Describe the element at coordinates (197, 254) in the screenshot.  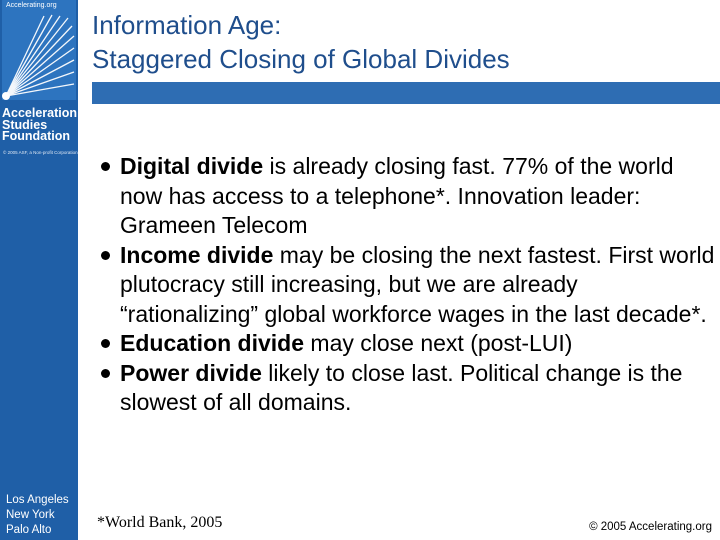
I see `bullet-heading: Income divide` at that location.